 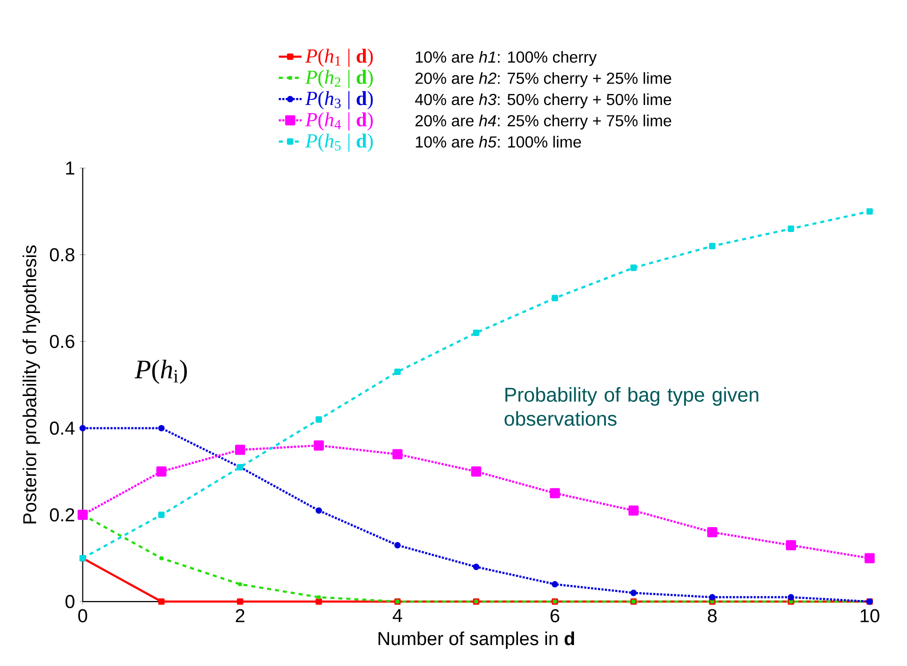 I want to click on x-tick-label: 8, so click(x=712, y=616).